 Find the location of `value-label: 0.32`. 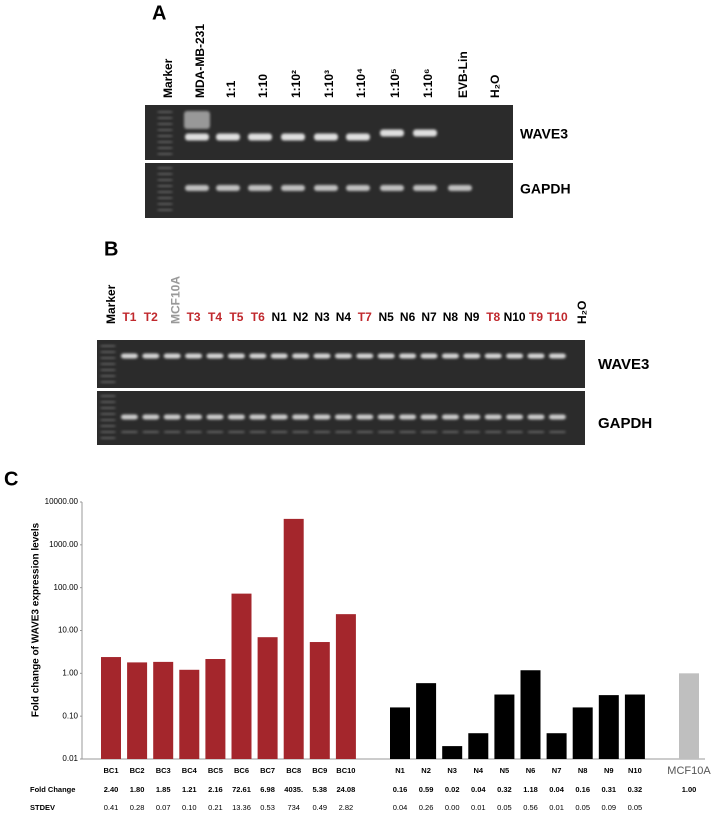

value-label: 0.32 is located at coordinates (635, 789).